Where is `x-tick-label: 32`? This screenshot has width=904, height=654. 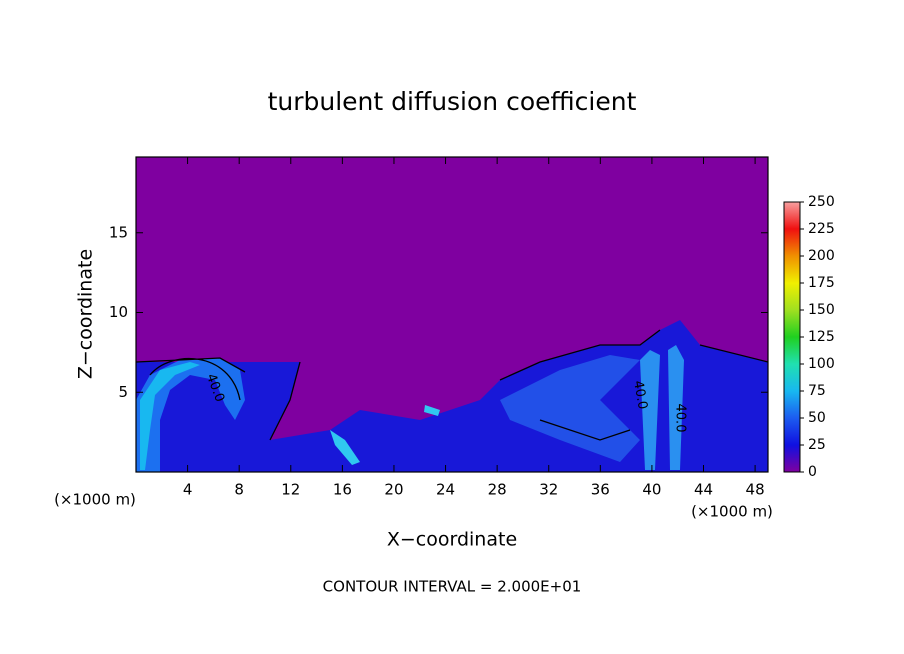
x-tick-label: 32 is located at coordinates (548, 490).